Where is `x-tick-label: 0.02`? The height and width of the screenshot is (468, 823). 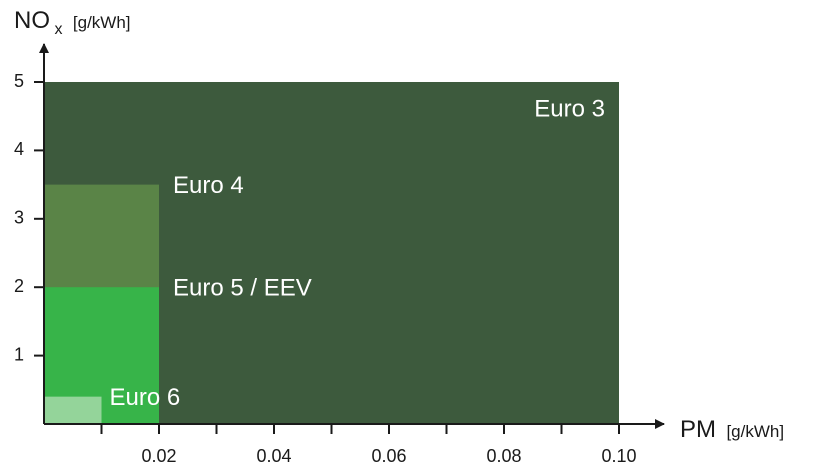
x-tick-label: 0.02 is located at coordinates (158, 456).